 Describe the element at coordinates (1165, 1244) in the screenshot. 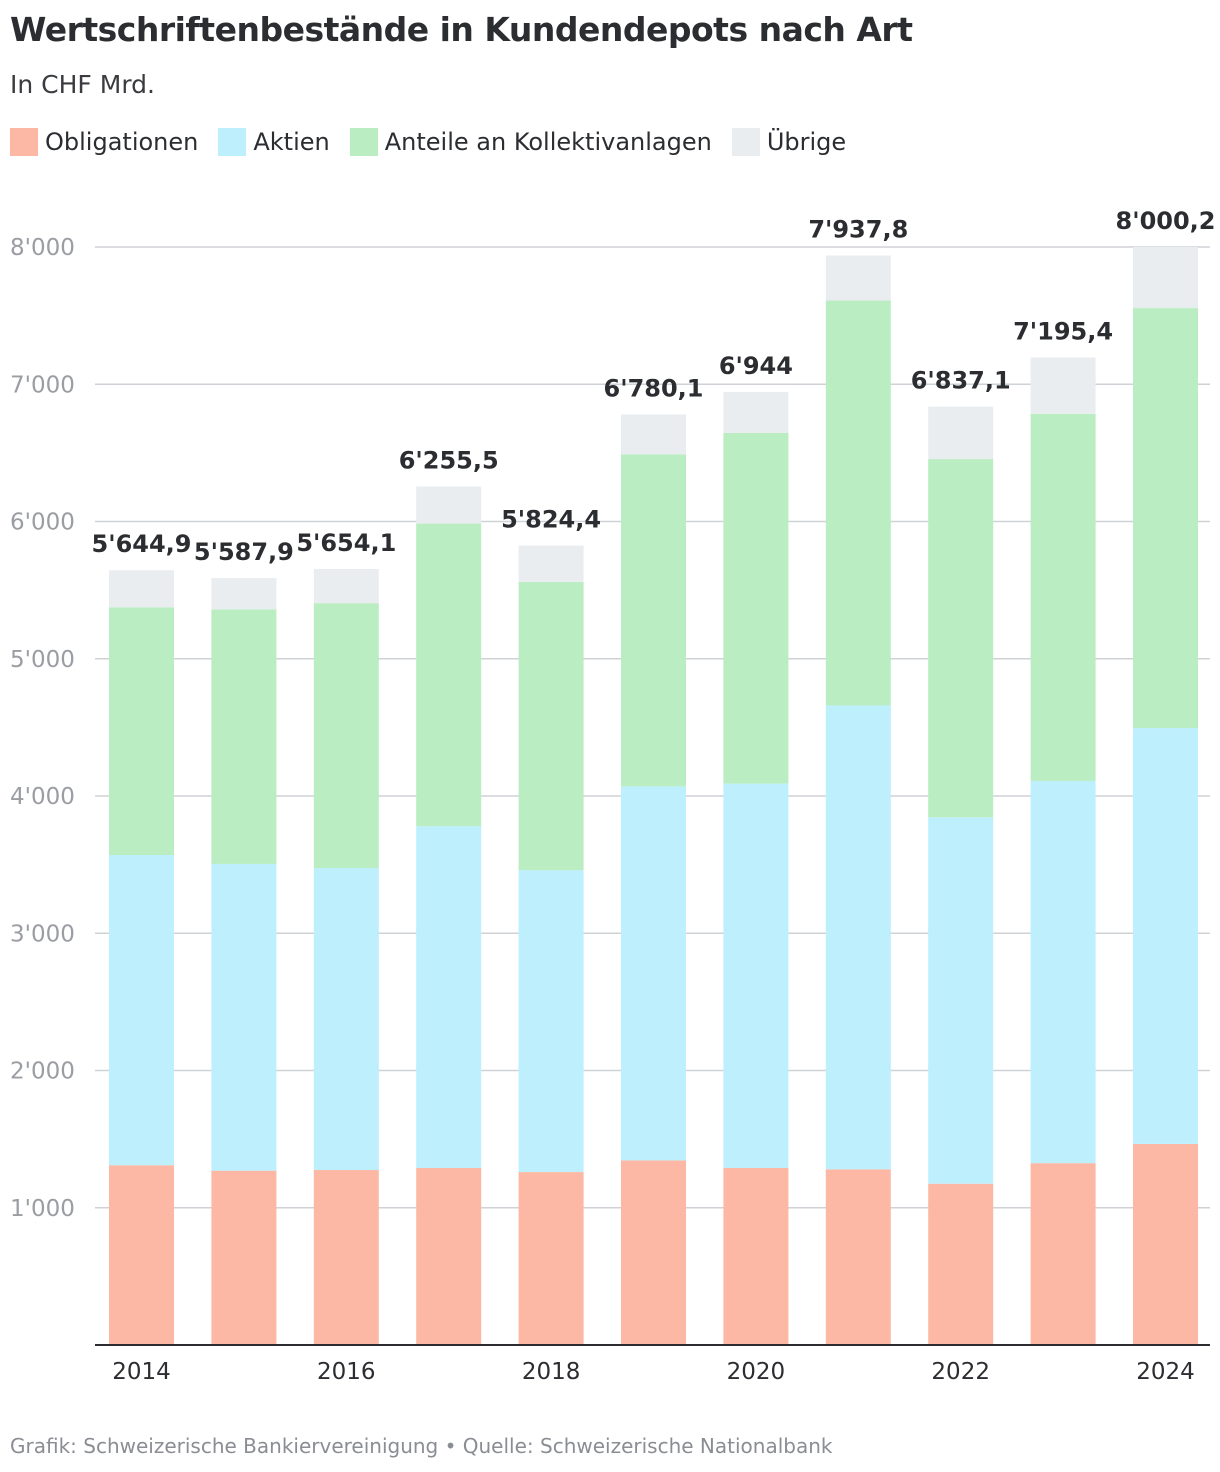

I see `bar-2024-obligationen` at that location.